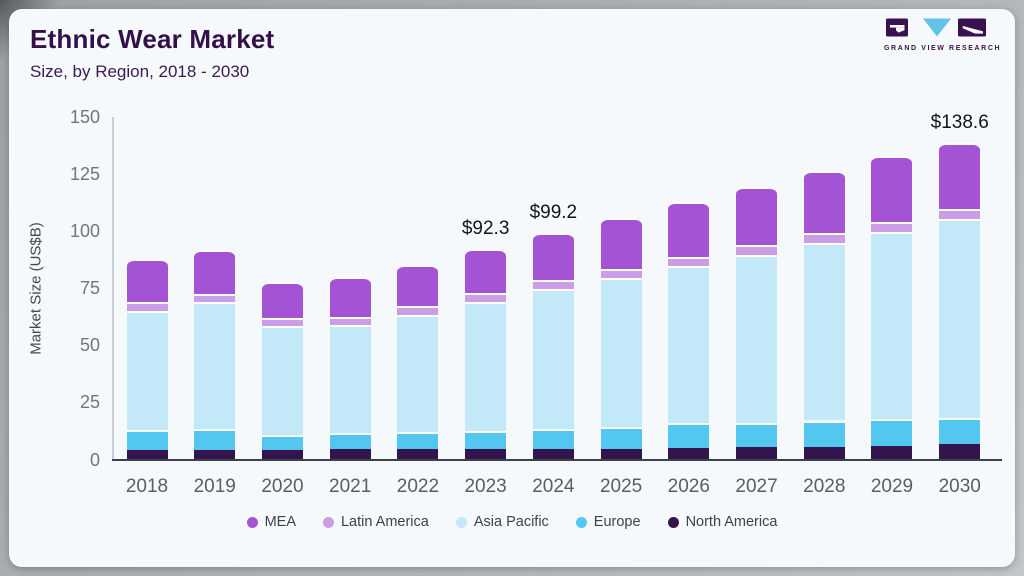 Image resolution: width=1024 pixels, height=576 pixels. Describe the element at coordinates (557, 460) in the screenshot. I see `x-axis-line` at that location.